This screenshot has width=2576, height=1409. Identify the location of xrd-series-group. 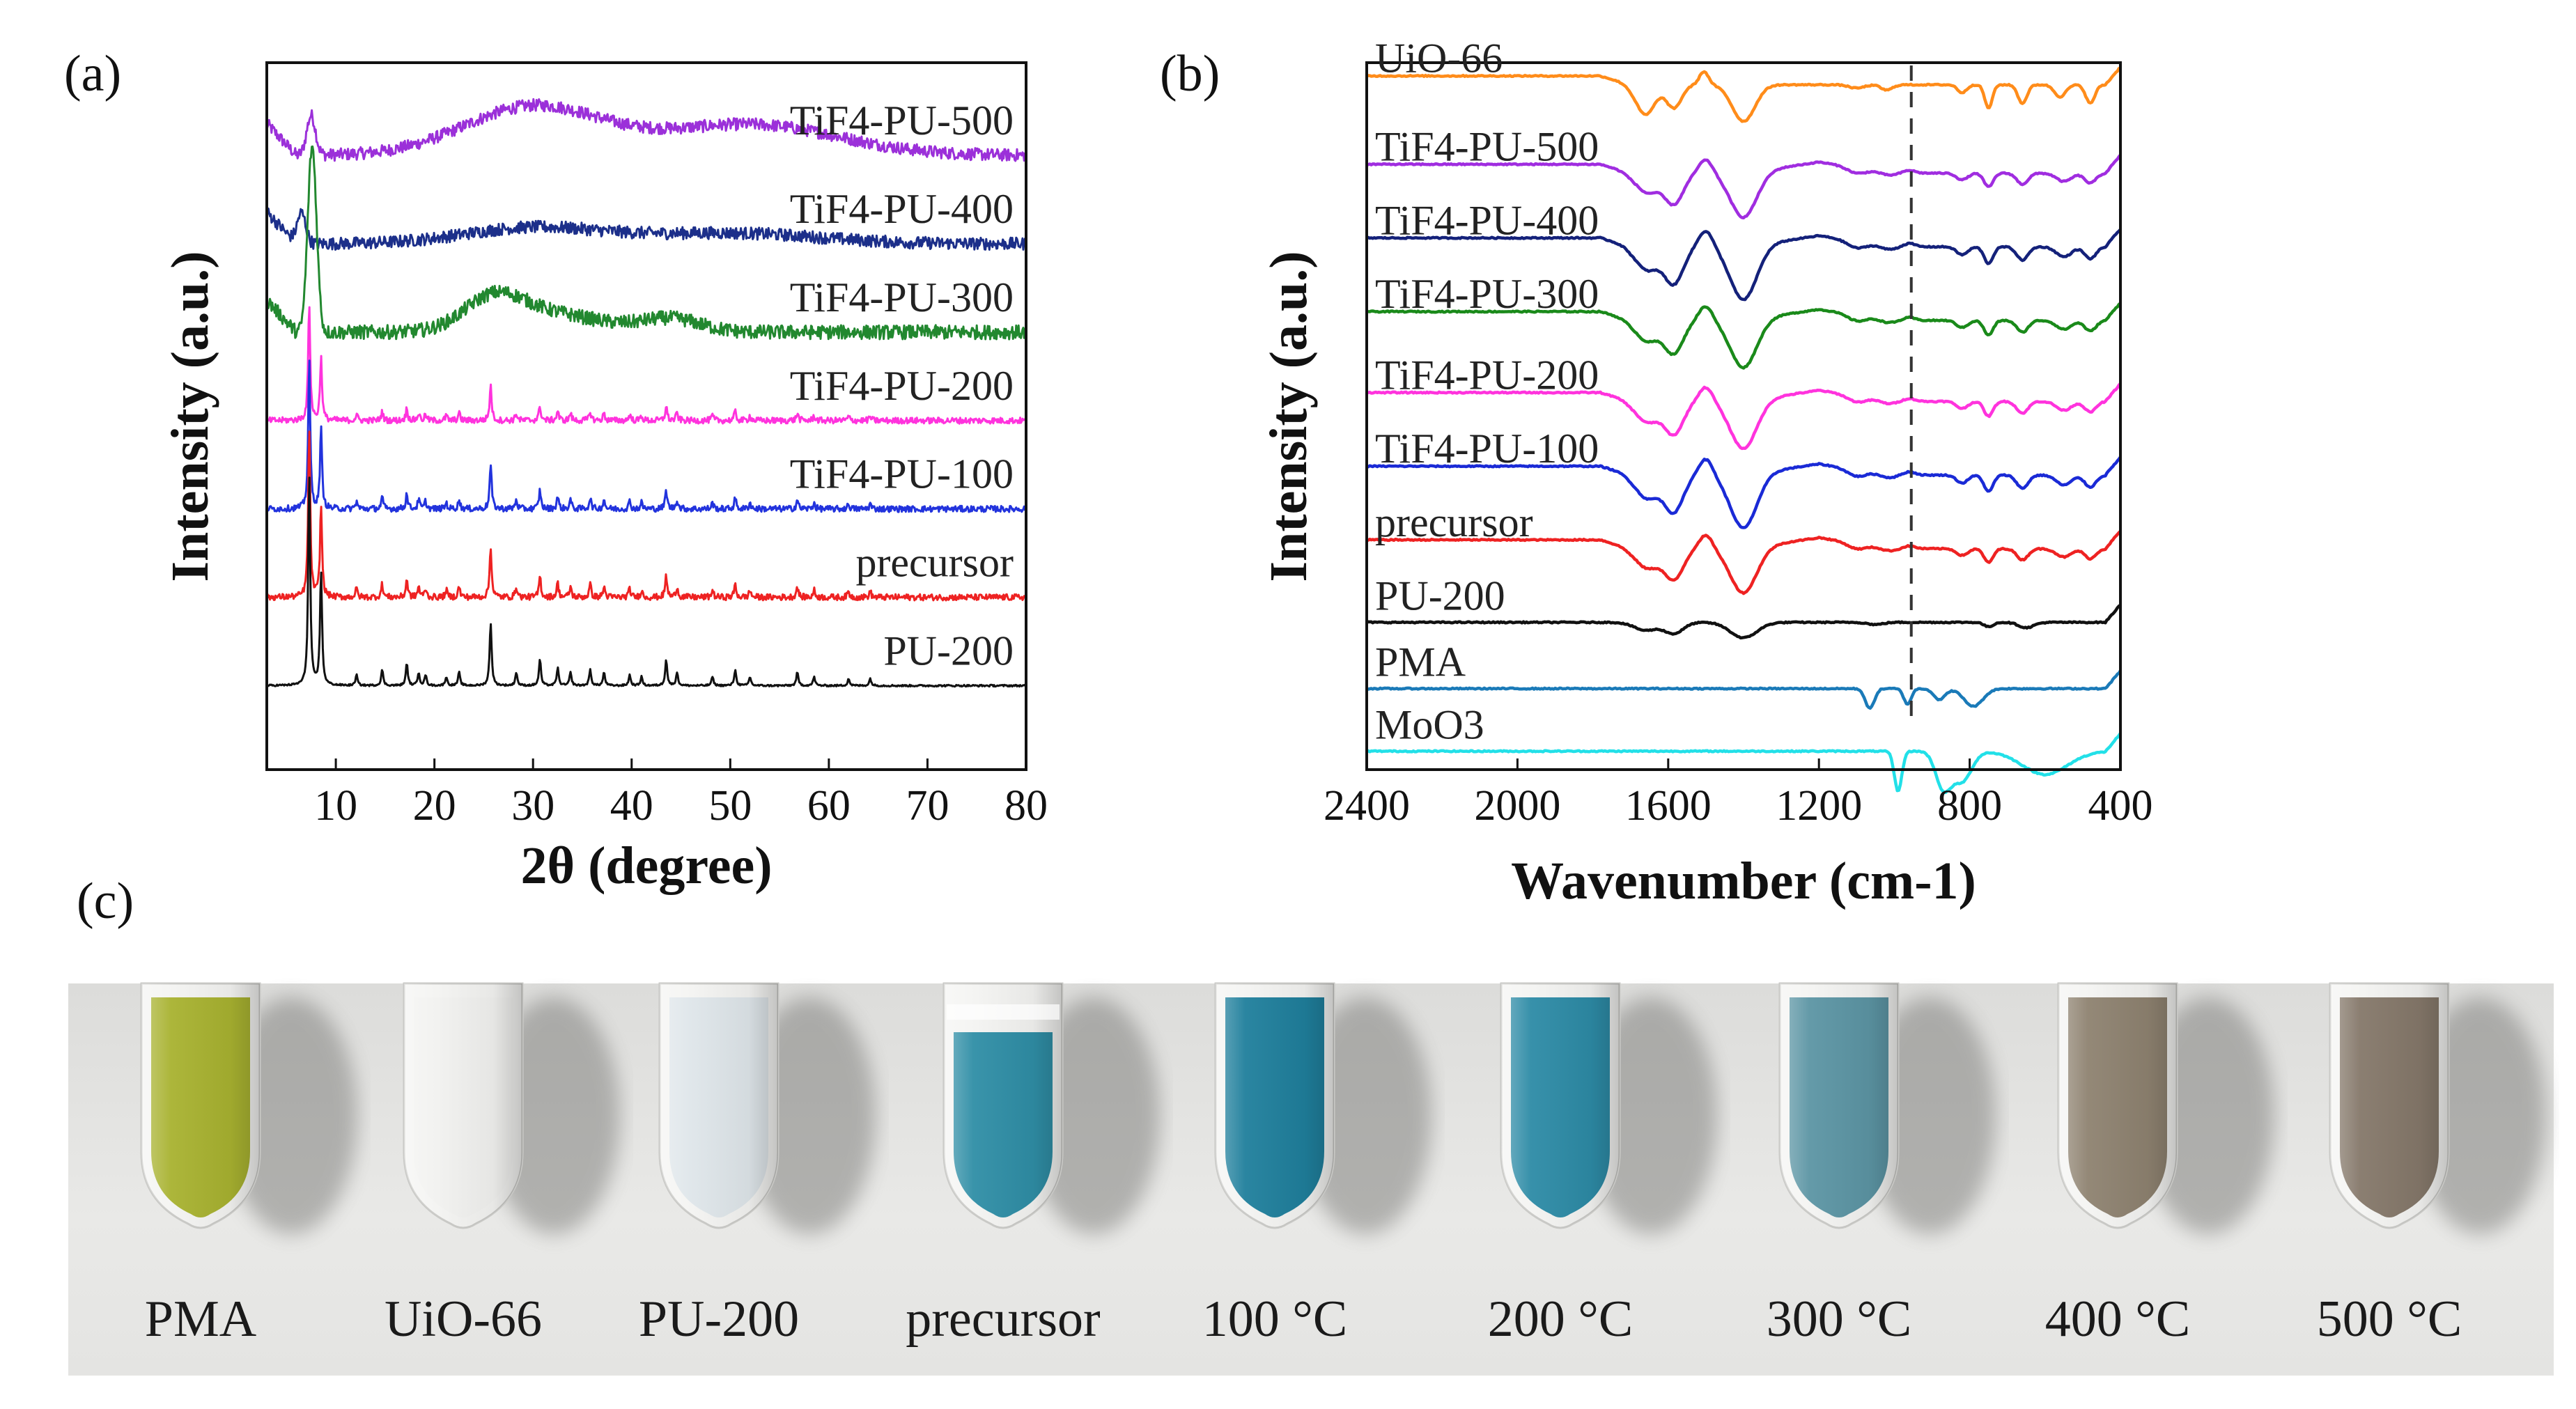
(646, 393).